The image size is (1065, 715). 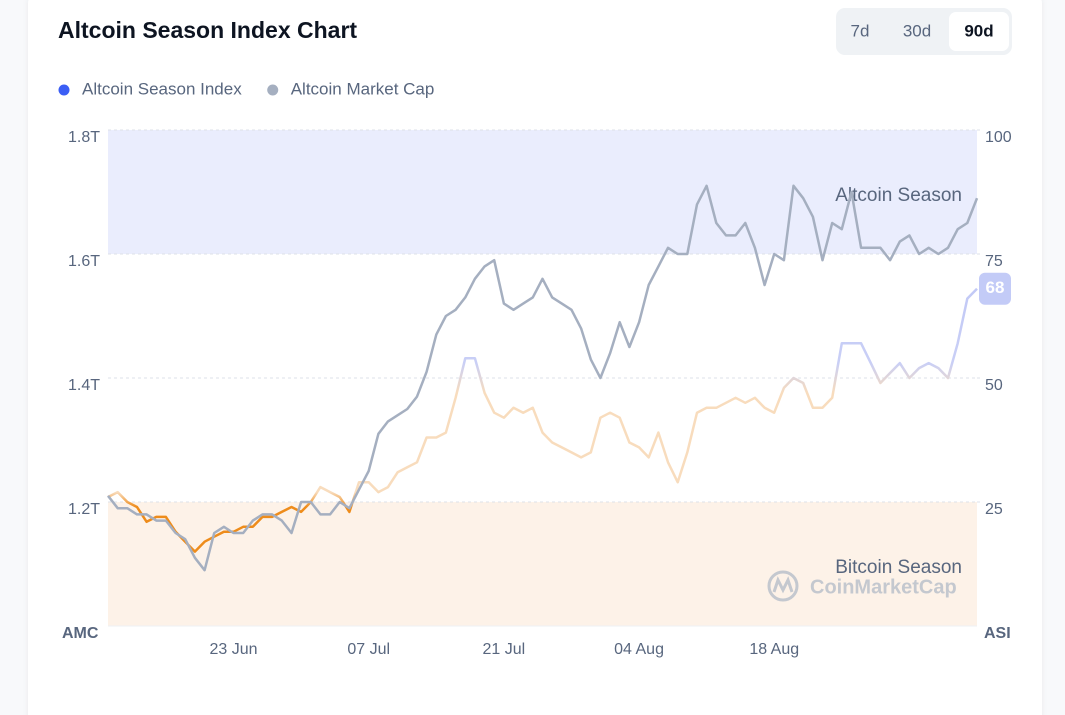 What do you see at coordinates (504, 649) in the screenshot?
I see `x-tick-label: 21 Jul` at bounding box center [504, 649].